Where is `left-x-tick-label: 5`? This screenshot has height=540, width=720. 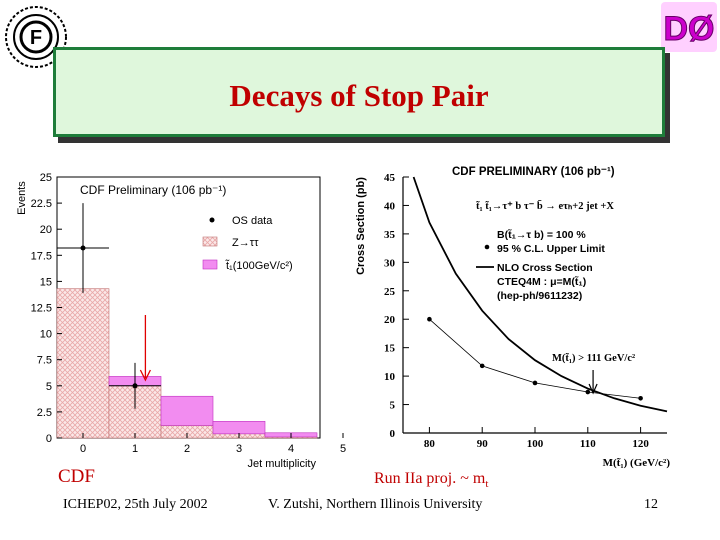 left-x-tick-label: 5 is located at coordinates (343, 449).